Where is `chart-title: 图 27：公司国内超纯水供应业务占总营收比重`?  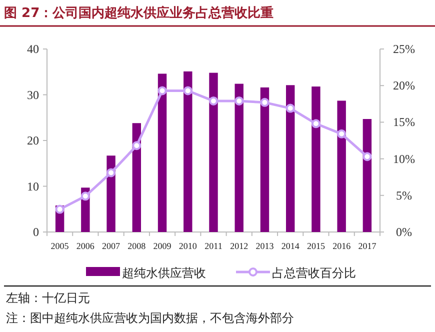
chart-title: 图 27：公司国内超纯水供应业务占总营收比重 is located at coordinates (139, 13).